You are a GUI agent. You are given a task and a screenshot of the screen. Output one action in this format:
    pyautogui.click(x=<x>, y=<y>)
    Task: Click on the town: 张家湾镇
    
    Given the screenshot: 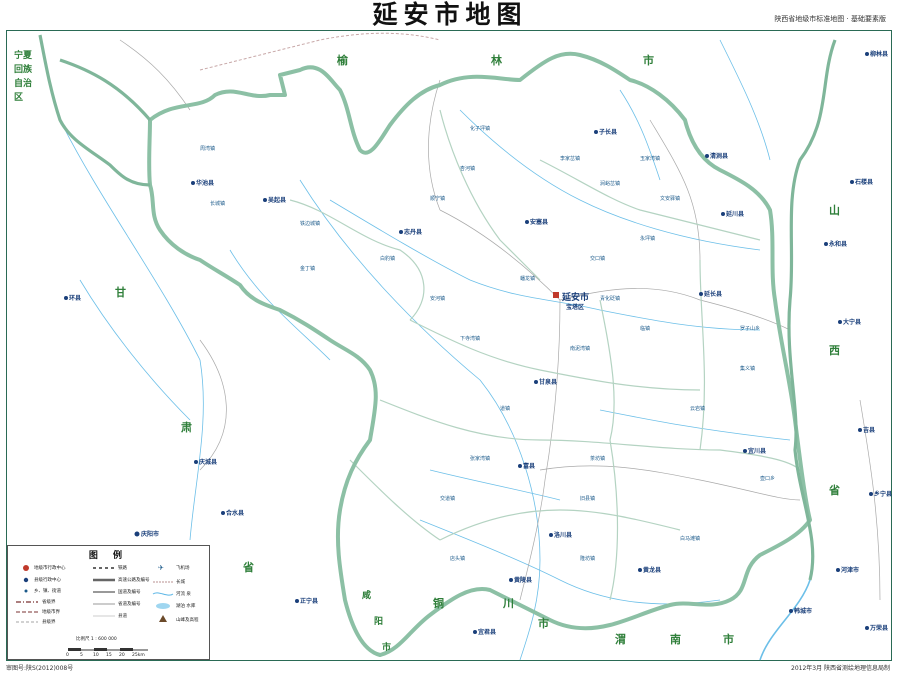 What is the action you would take?
    pyautogui.click(x=480, y=458)
    